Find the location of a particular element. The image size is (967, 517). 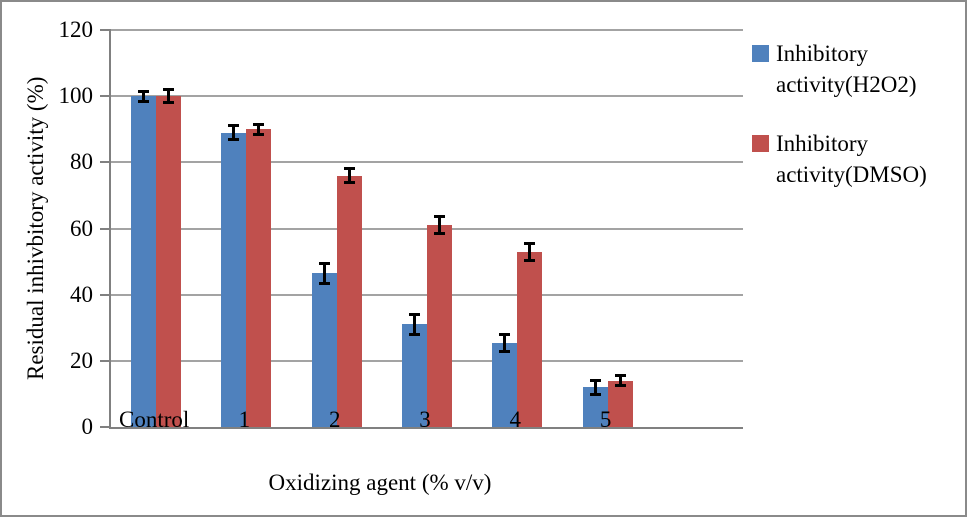

y-tick-label: 100 is located at coordinates (76, 96).